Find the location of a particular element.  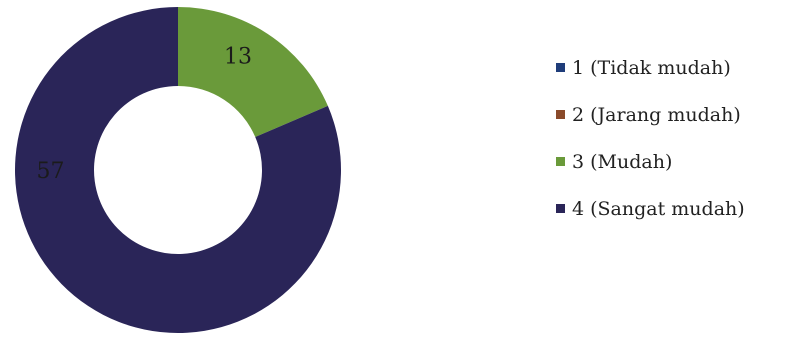

data-label-4: 57 is located at coordinates (51, 171).